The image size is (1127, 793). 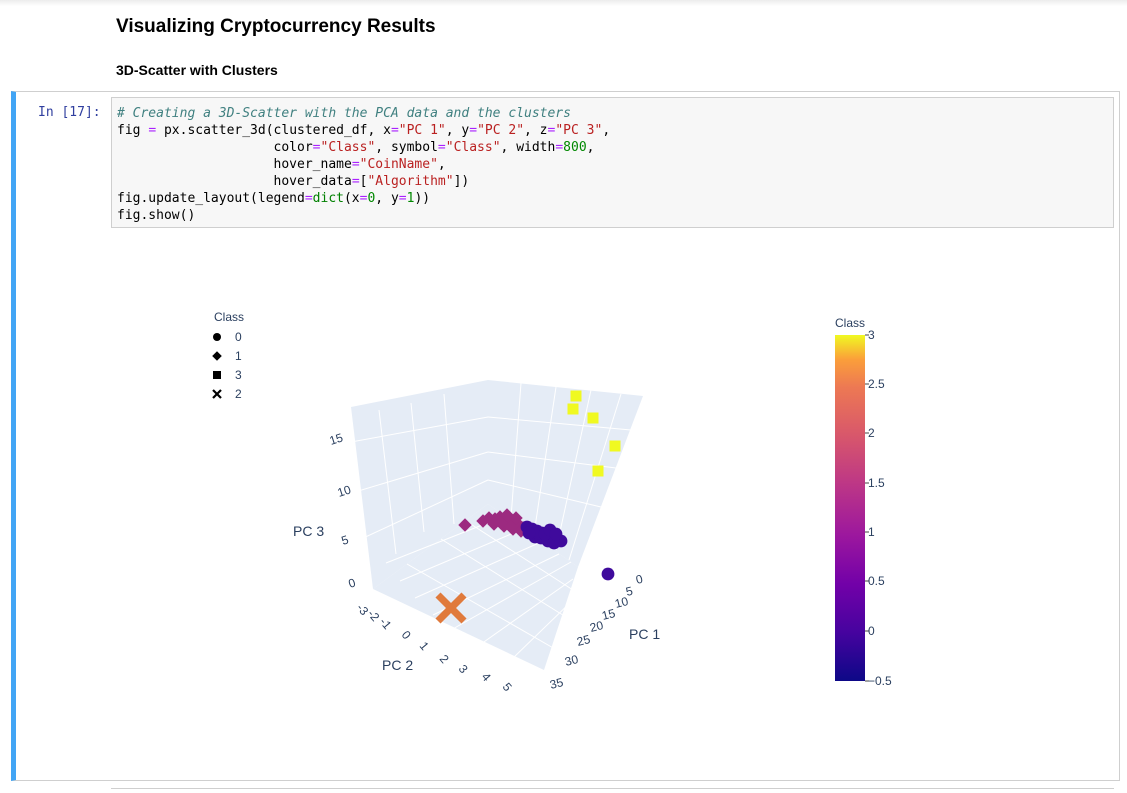 I want to click on code-token: 1, so click(x=410, y=198).